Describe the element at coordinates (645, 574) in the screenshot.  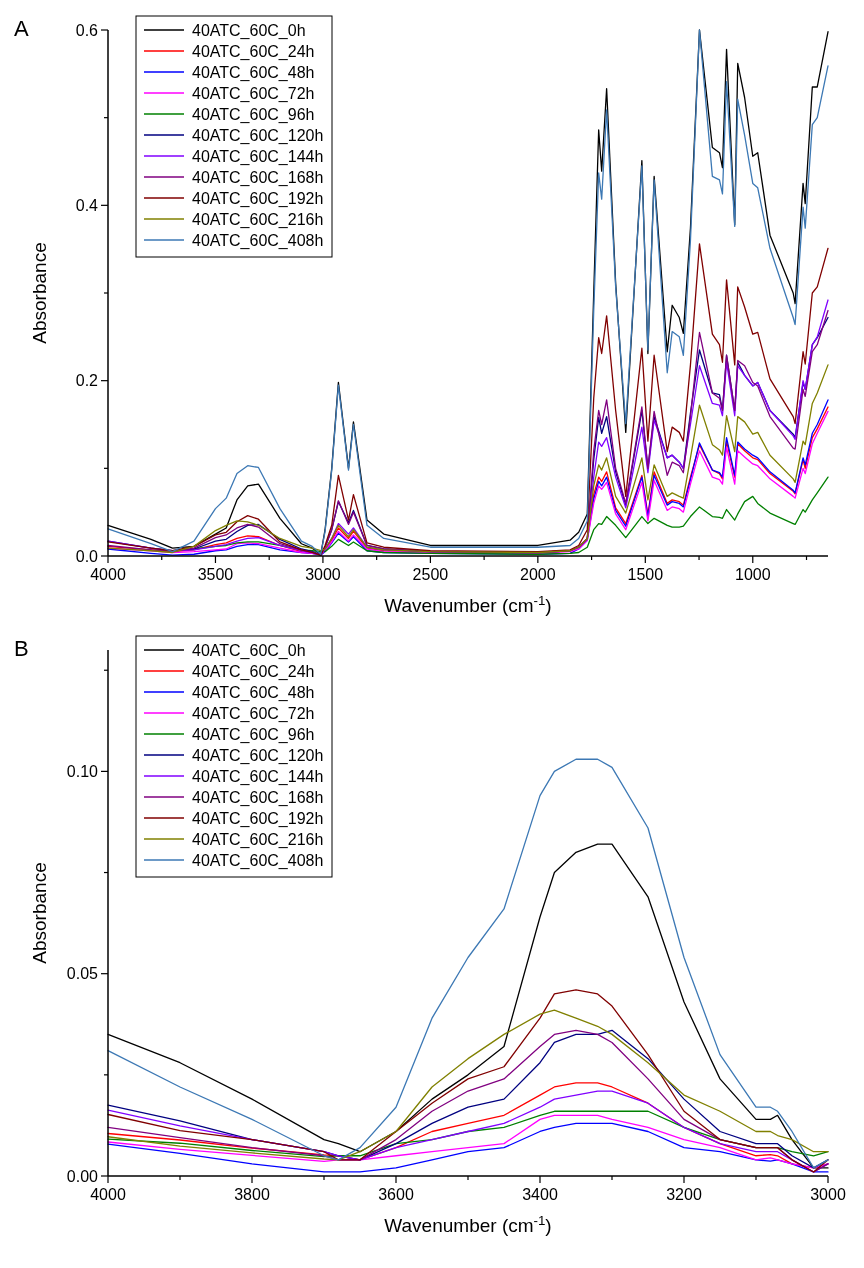
I see `x-tick-label: 1500` at that location.